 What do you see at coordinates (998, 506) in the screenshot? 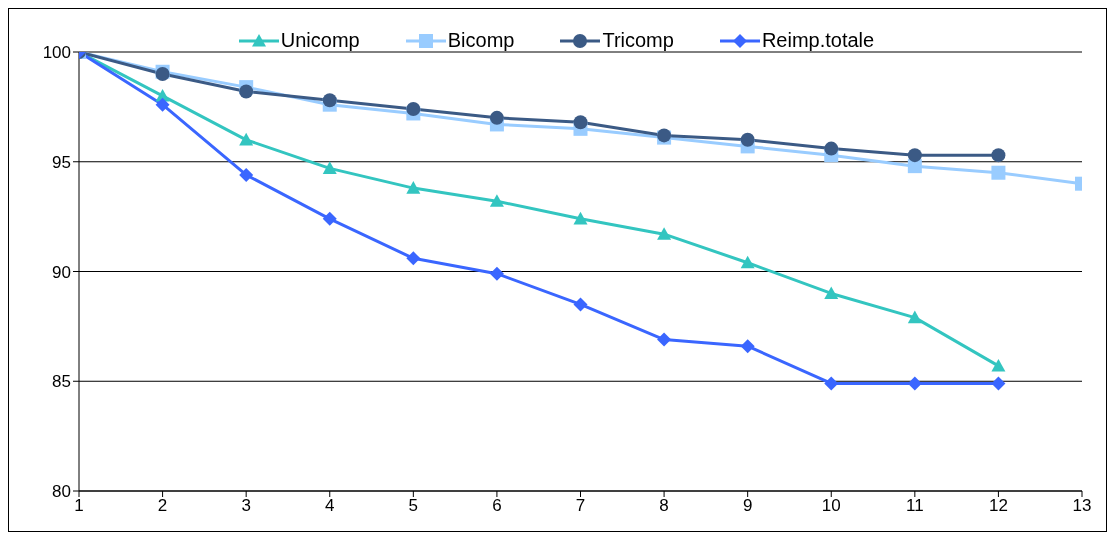
I see `x-tick-label: 12` at bounding box center [998, 506].